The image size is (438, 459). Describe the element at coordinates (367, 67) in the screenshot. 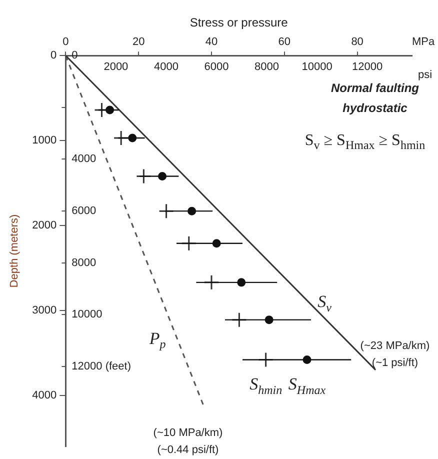

I see `x2-tick-label: 12000` at that location.